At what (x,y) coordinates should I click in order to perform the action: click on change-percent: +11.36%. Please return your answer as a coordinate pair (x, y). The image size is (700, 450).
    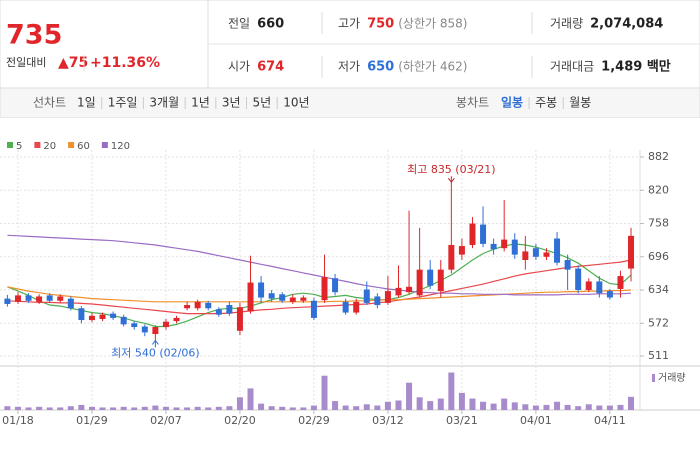
    Looking at the image, I should click on (125, 63).